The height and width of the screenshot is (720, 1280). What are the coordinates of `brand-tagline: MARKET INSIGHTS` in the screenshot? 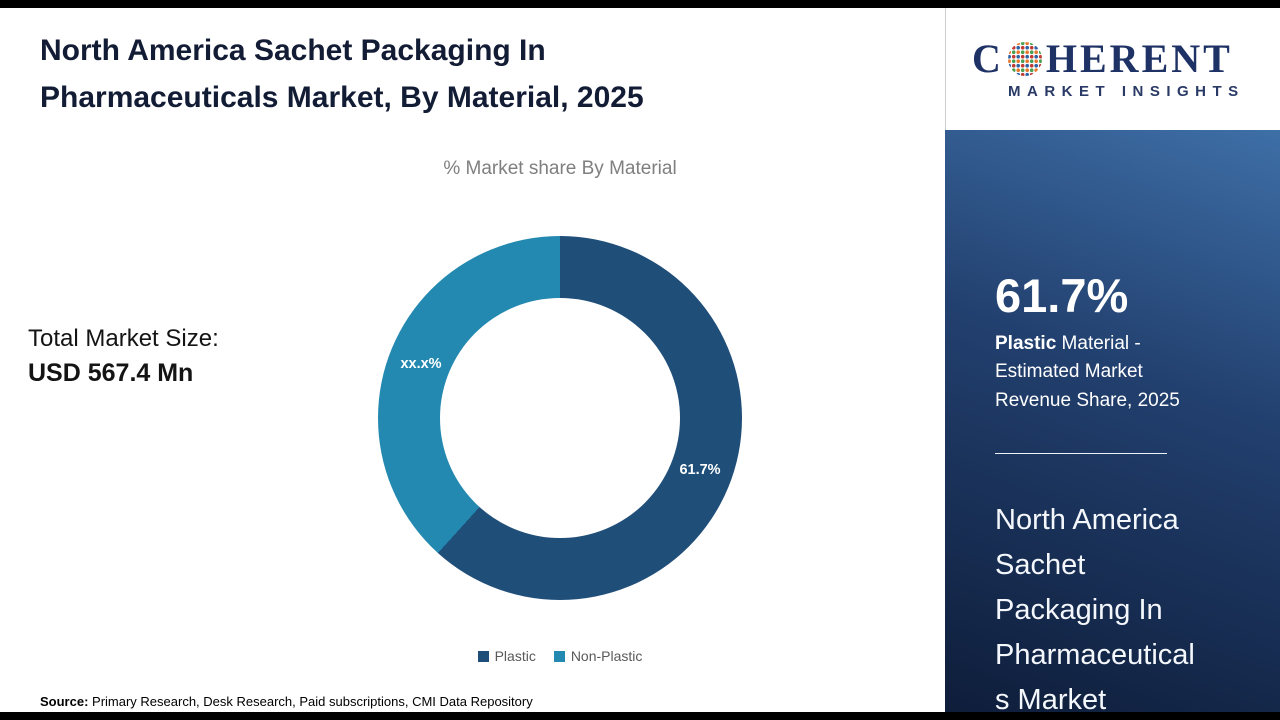 It's located at (1126, 91).